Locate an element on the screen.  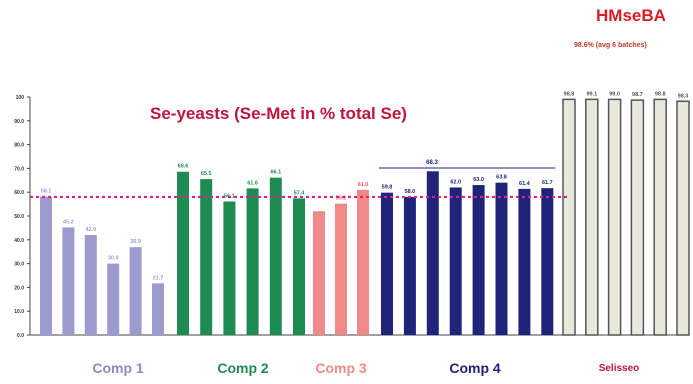
bar-value-label: 68.6 is located at coordinates (183, 167).